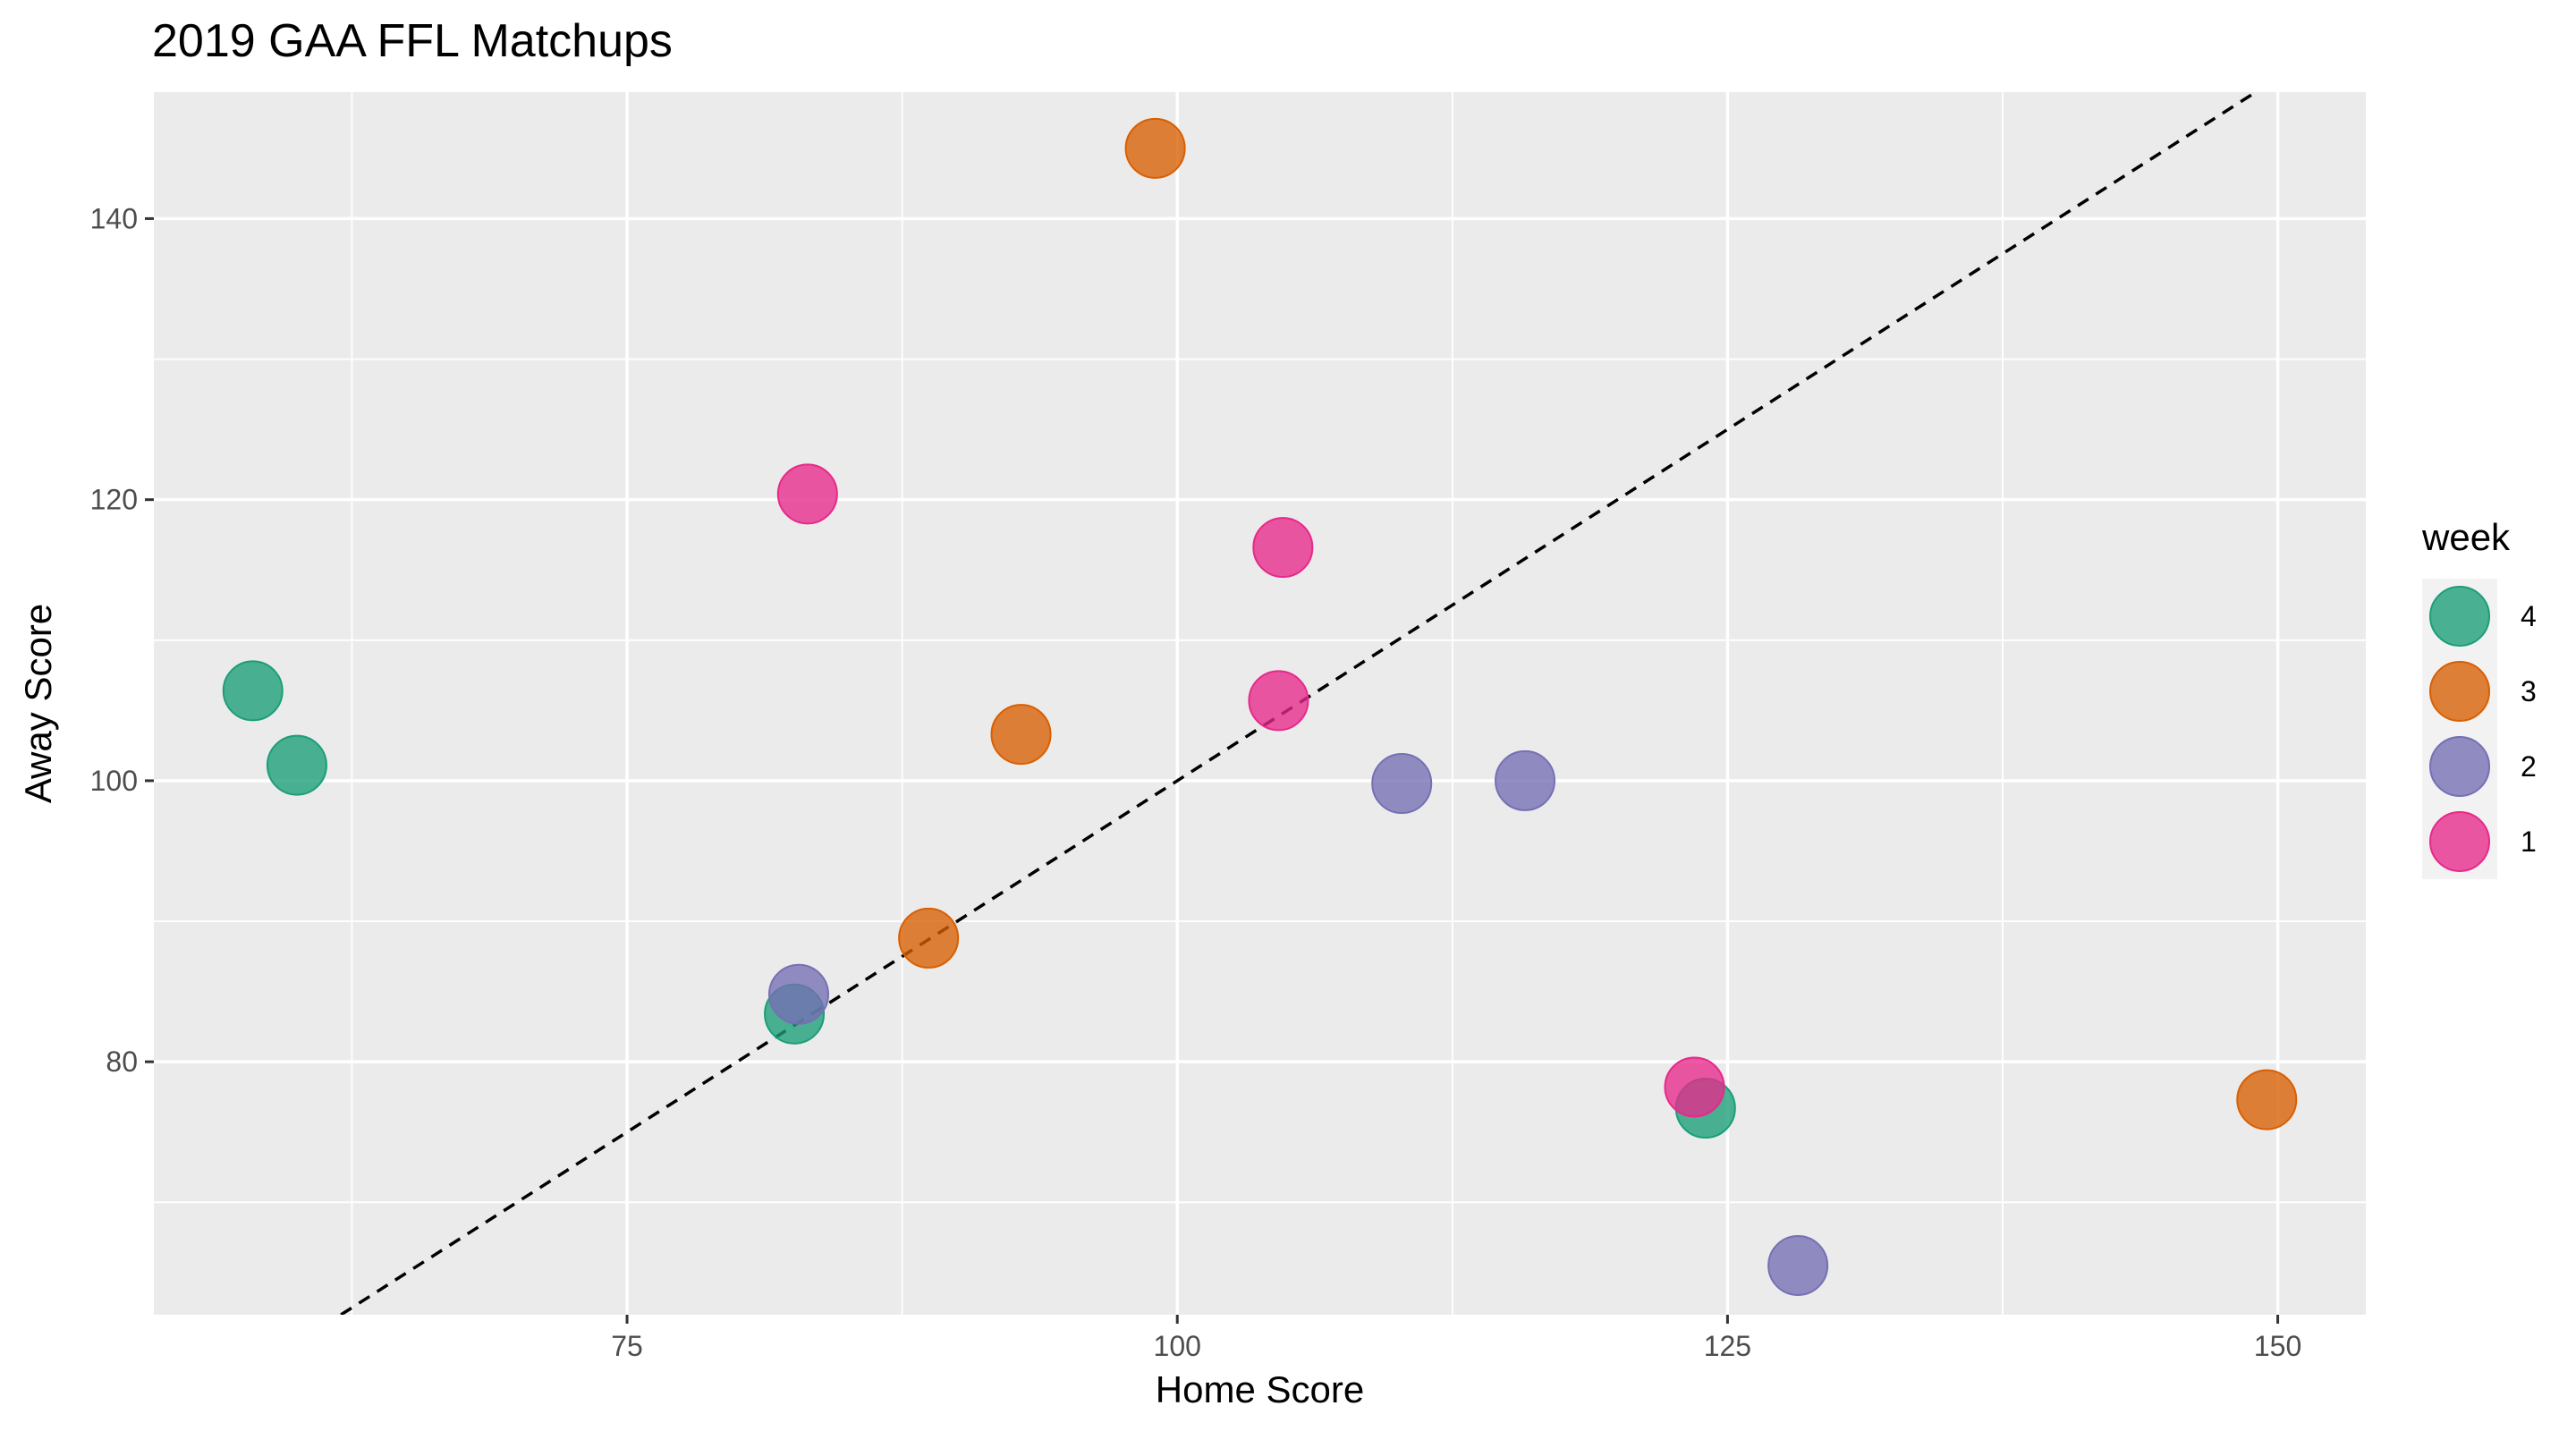 Image resolution: width=2576 pixels, height=1431 pixels. What do you see at coordinates (114, 781) in the screenshot?
I see `y-tick-label: 100` at bounding box center [114, 781].